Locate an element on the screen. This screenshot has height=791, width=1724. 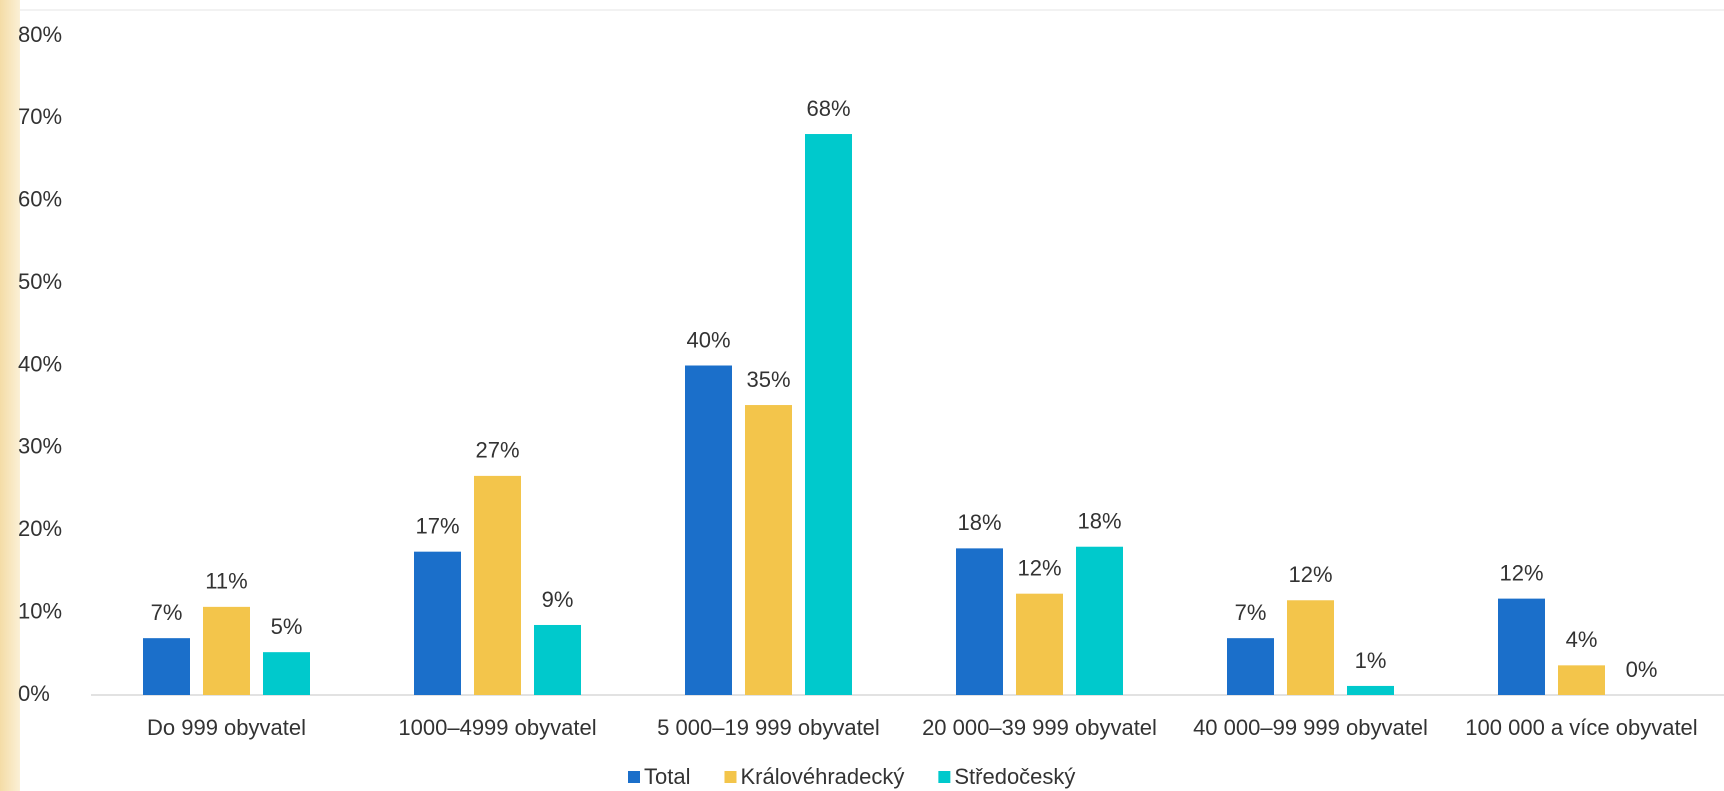
y-tick-label: 60% is located at coordinates (40, 199).